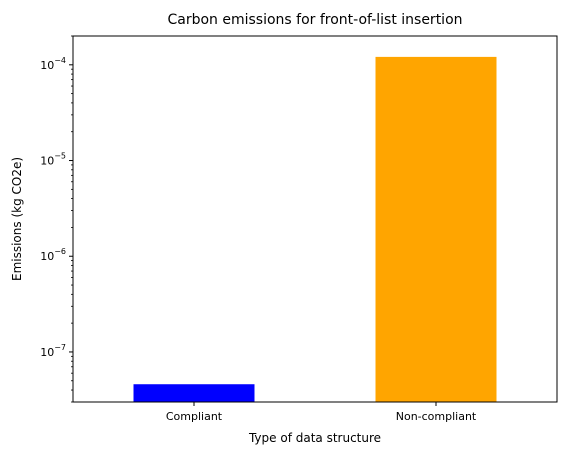 The width and height of the screenshot is (578, 455). Describe the element at coordinates (53, 255) in the screenshot. I see `y-tick-label: 10⁻⁶` at that location.